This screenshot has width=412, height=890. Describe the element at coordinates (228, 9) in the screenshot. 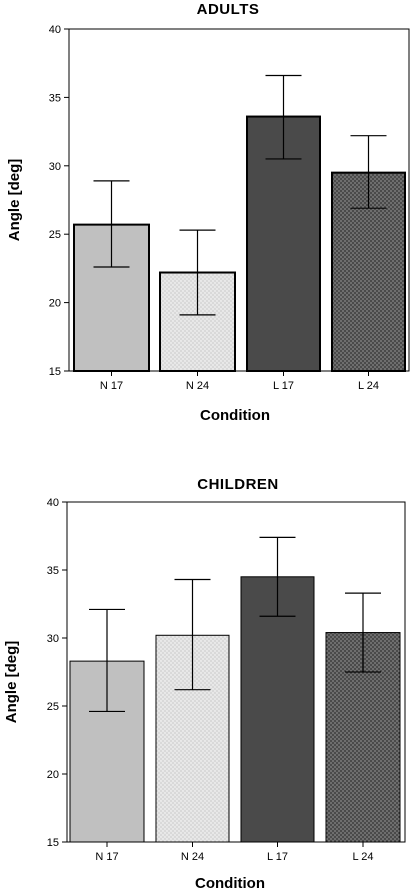

I see `chart-title: ADULTS` at that location.